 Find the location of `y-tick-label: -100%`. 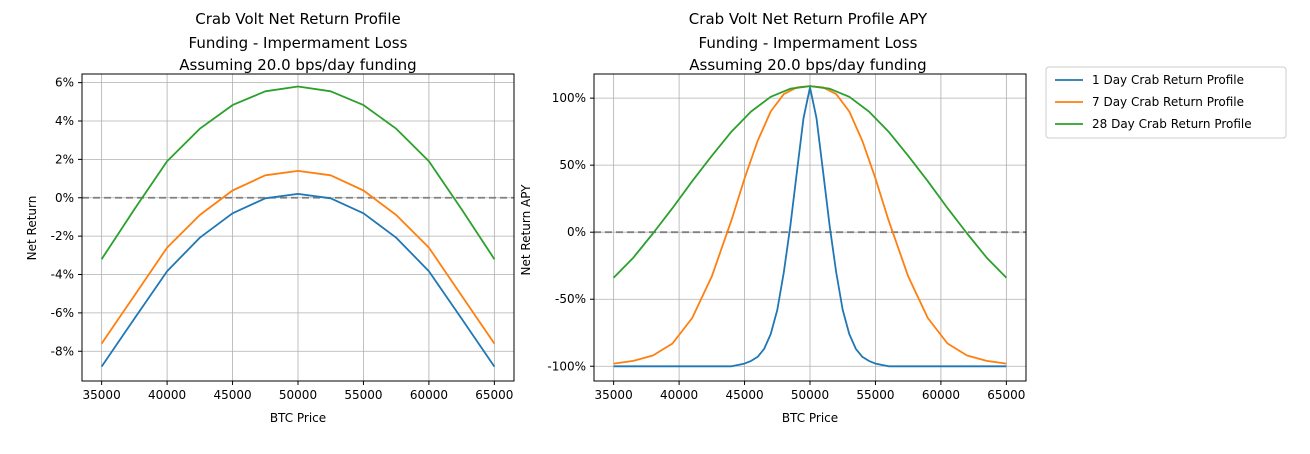

y-tick-label: -100% is located at coordinates (566, 366).